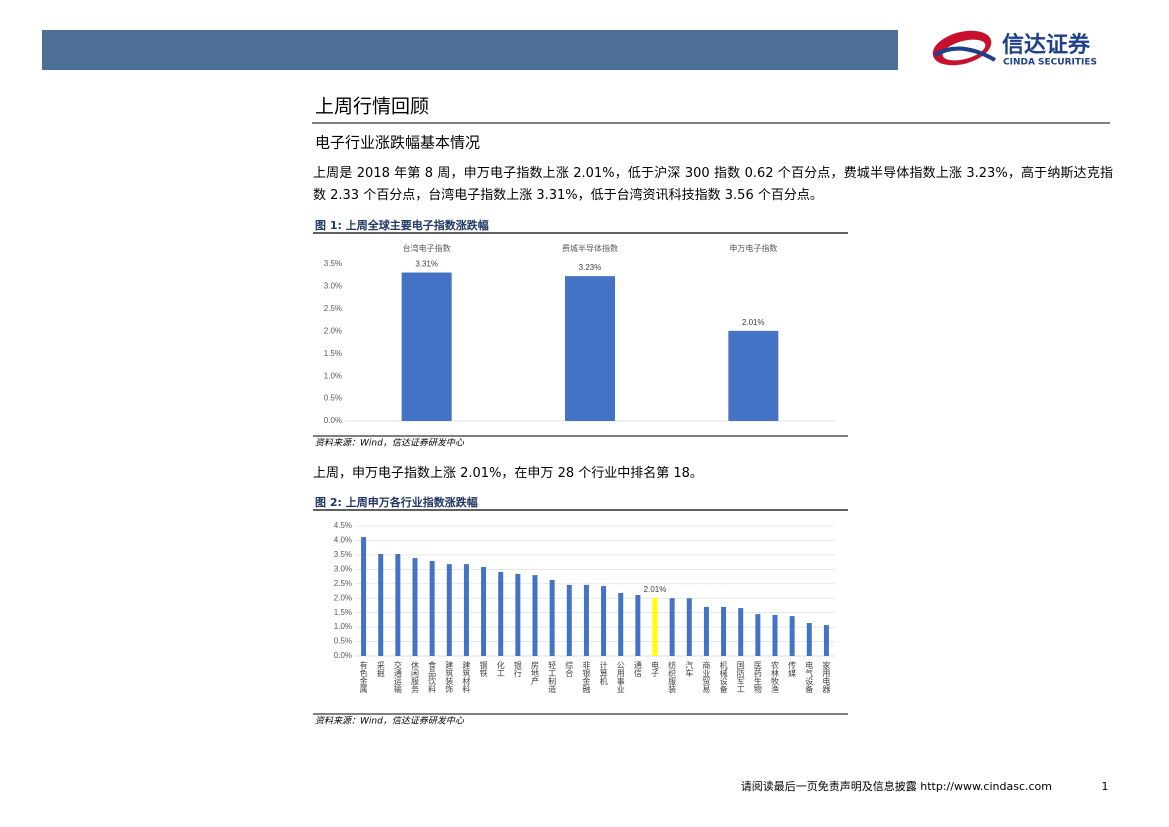  Describe the element at coordinates (517, 669) in the screenshot. I see `category-label: 银行` at that location.